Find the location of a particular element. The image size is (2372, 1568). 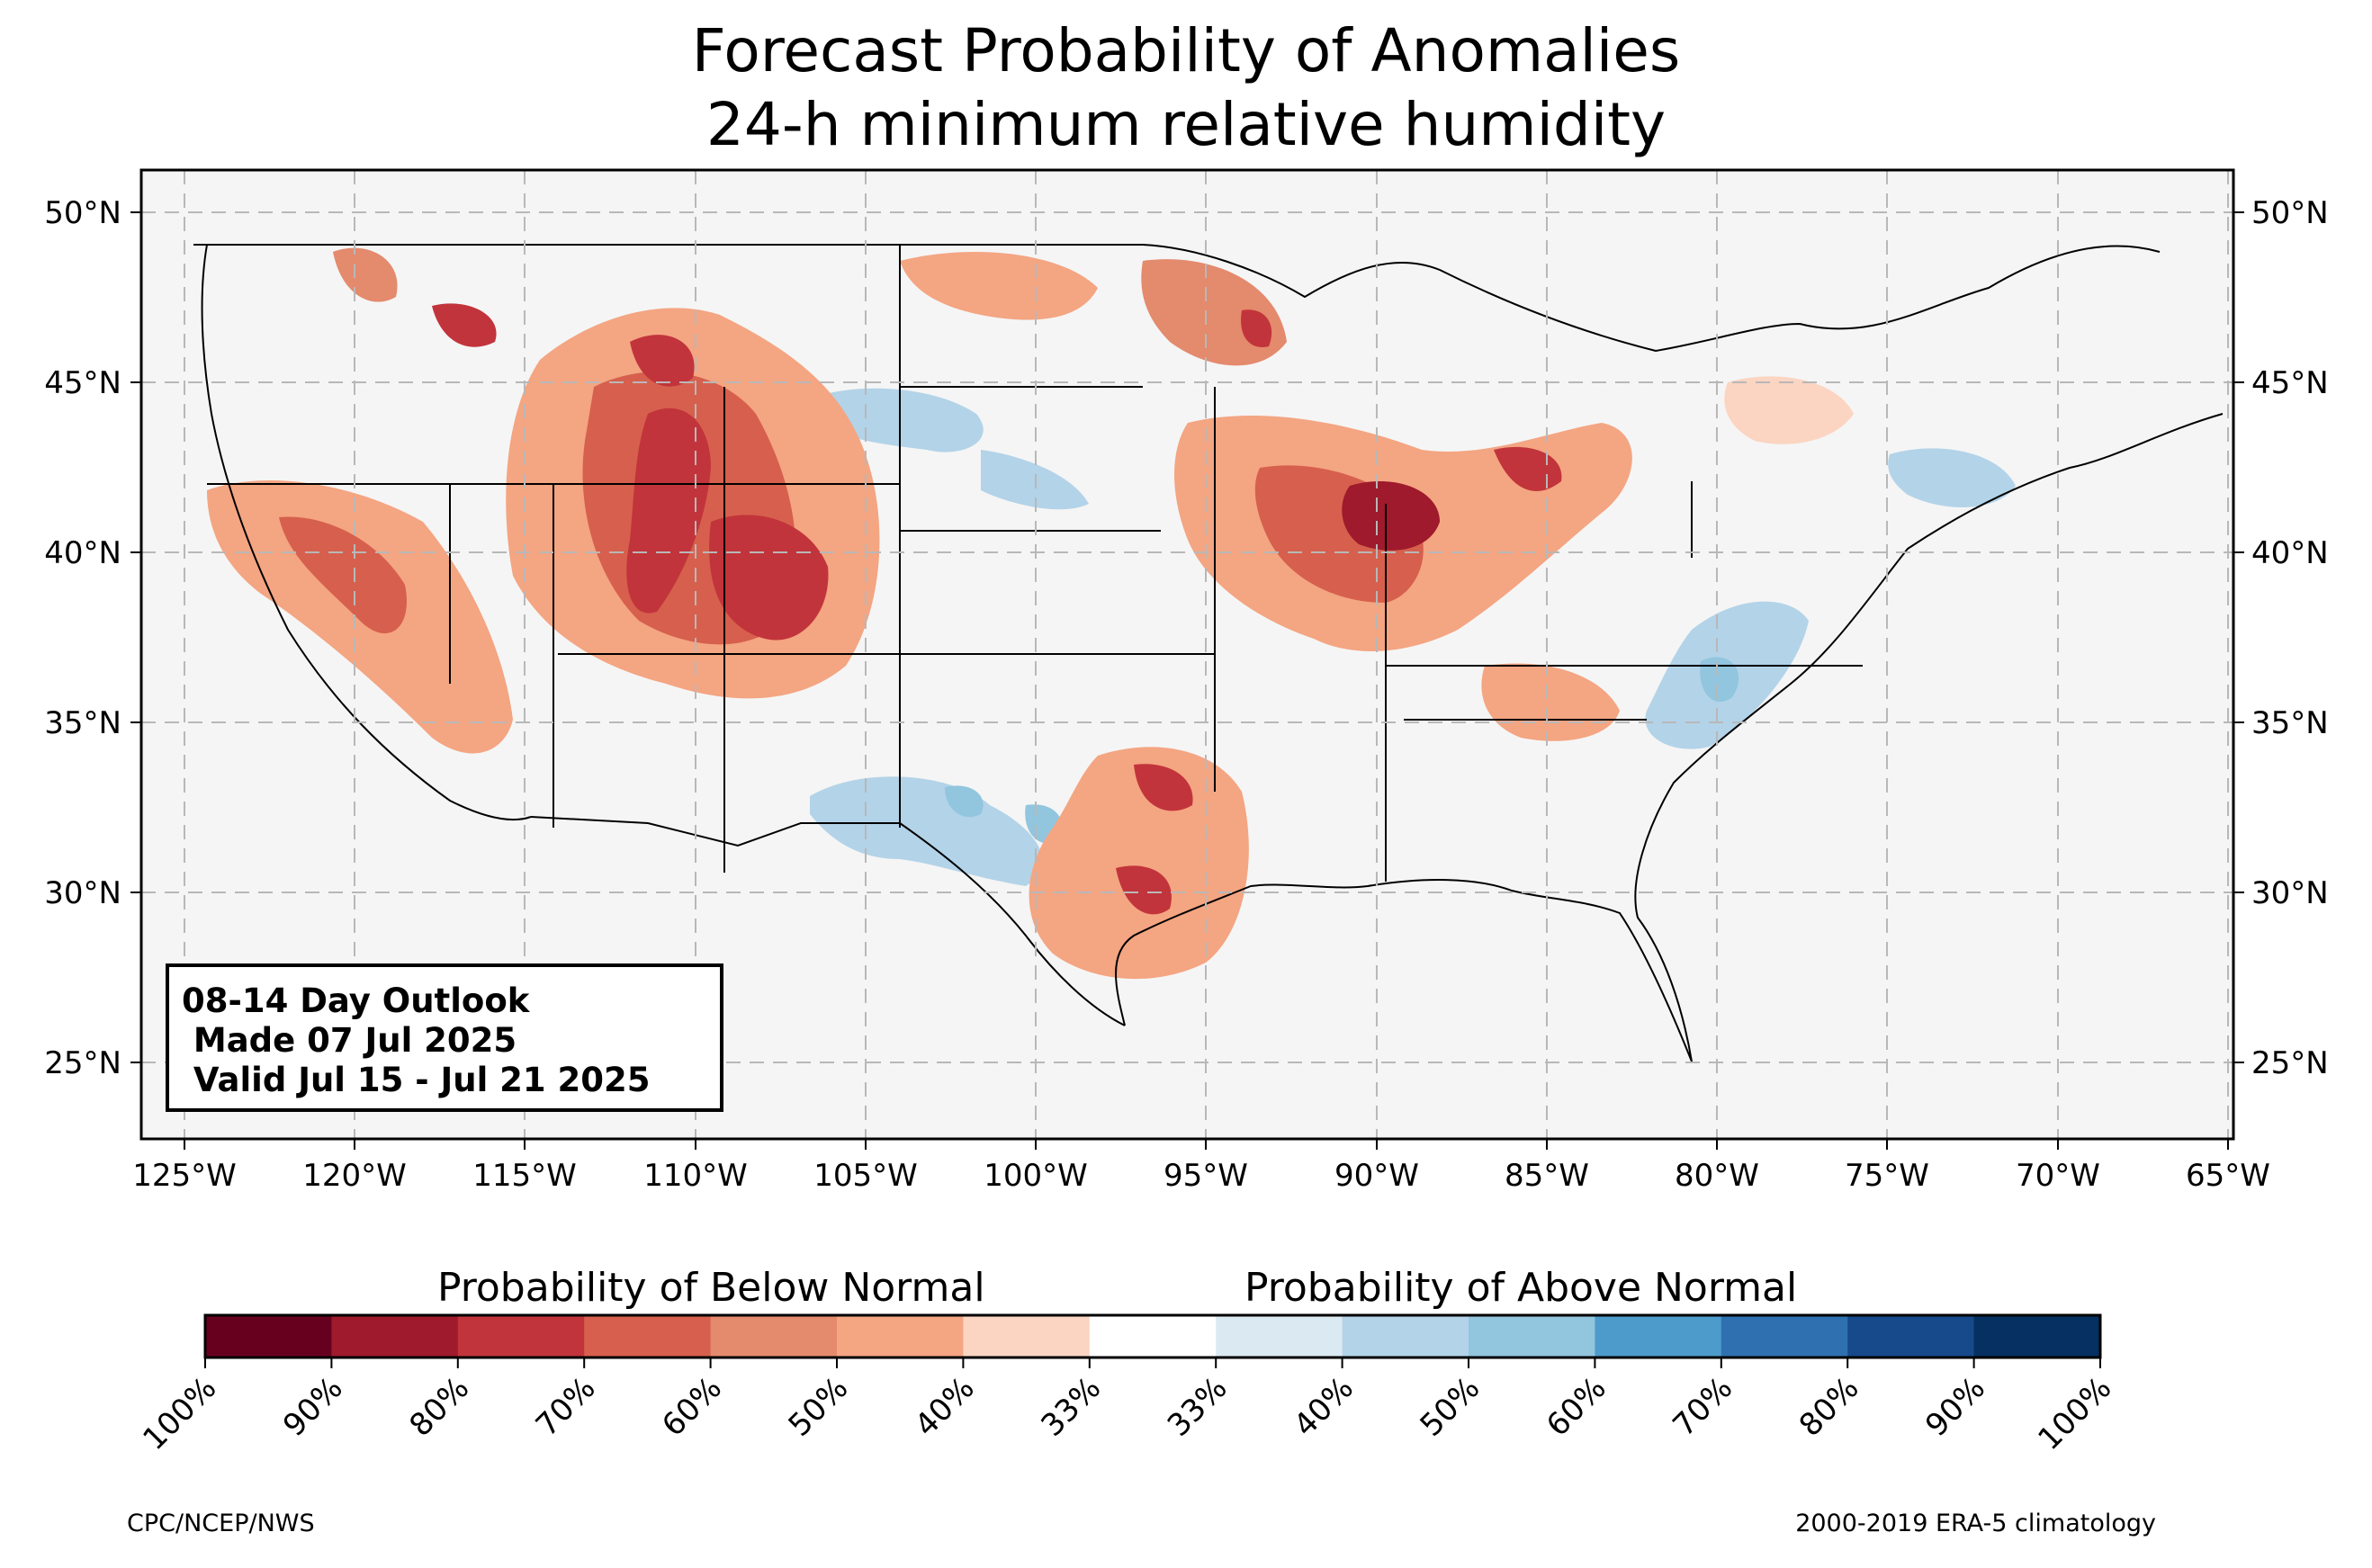

above-normal-area-southwest-texas is located at coordinates (926, 831).